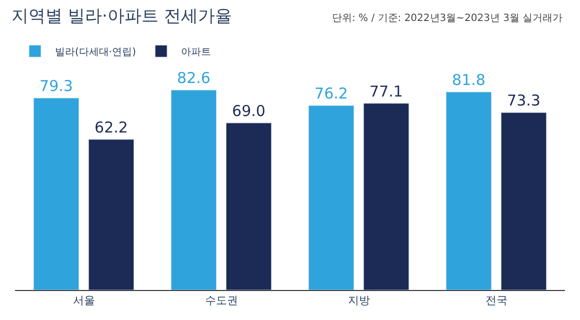  Describe the element at coordinates (331, 93) in the screenshot. I see `data-label: 76.2` at that location.